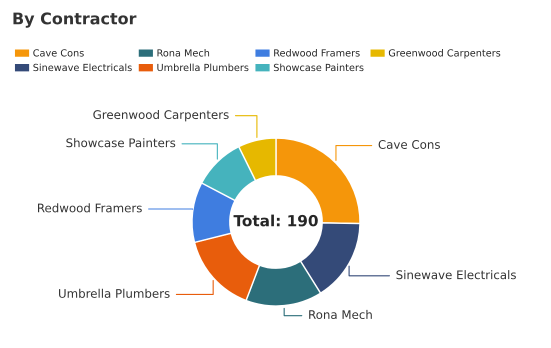 This screenshot has height=348, width=551. Describe the element at coordinates (340, 315) in the screenshot. I see `slice-label: Rona Mech` at that location.